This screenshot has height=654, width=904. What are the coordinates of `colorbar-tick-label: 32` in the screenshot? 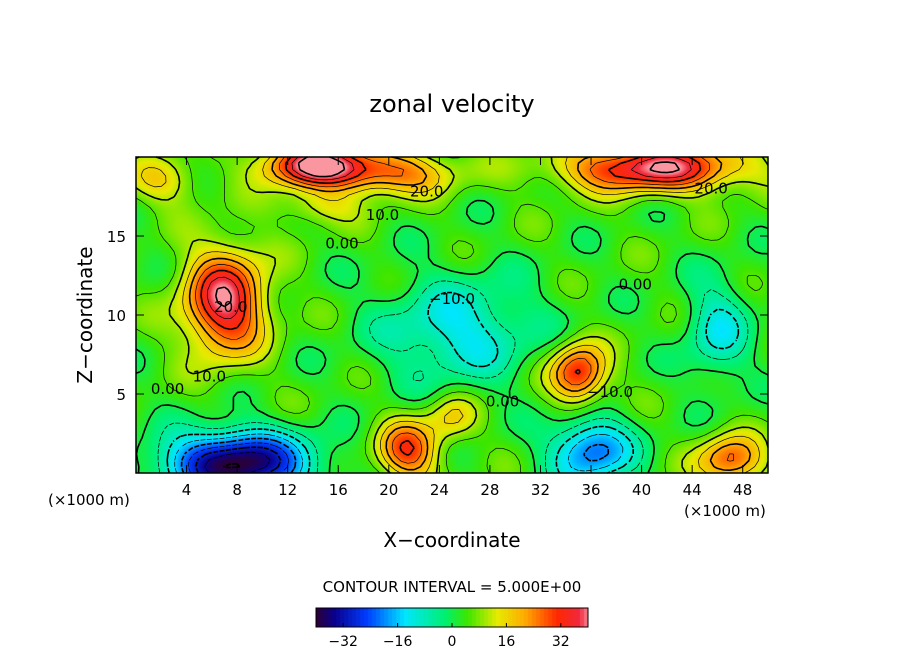 It's located at (561, 642).